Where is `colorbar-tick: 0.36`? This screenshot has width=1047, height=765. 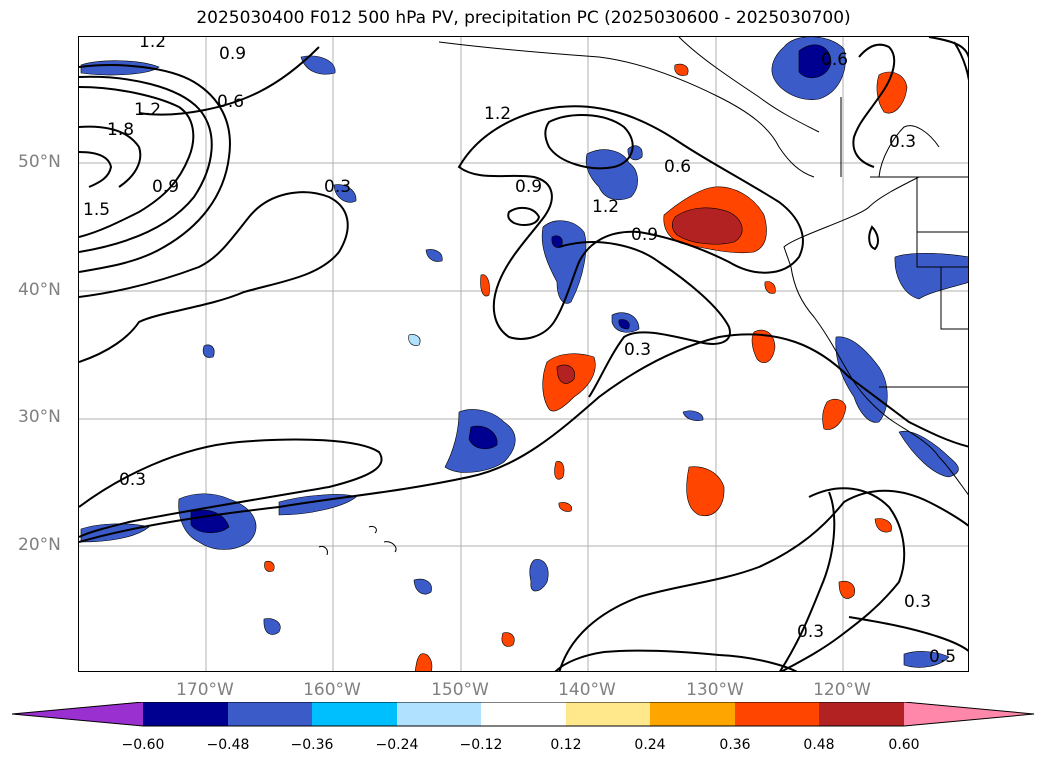
colorbar-tick: 0.36 is located at coordinates (735, 745).